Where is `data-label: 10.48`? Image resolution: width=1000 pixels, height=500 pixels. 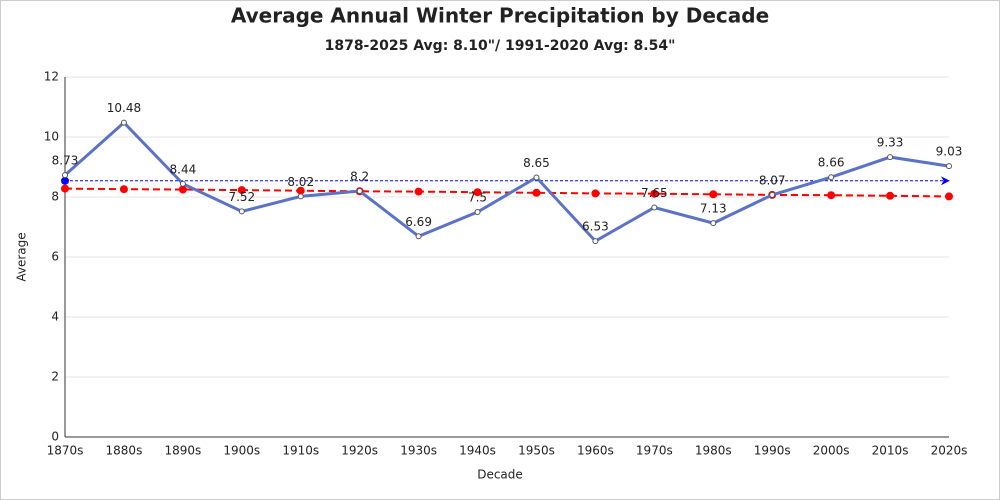
data-label: 10.48 is located at coordinates (124, 108).